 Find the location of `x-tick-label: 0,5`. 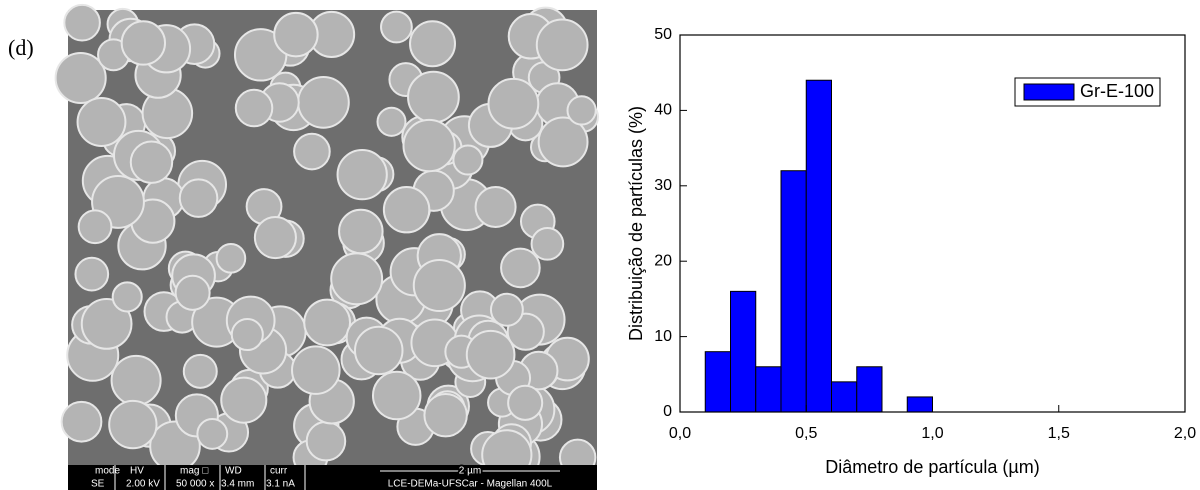

x-tick-label: 0,5 is located at coordinates (806, 433).